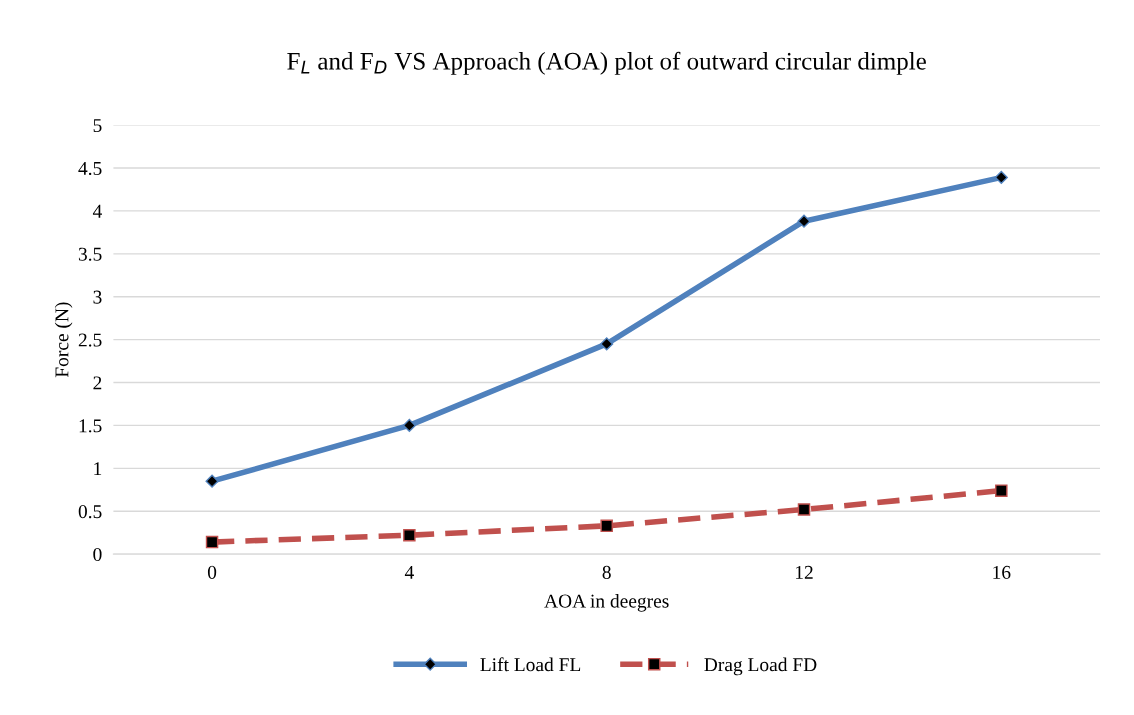  What do you see at coordinates (97, 126) in the screenshot?
I see `y-tick-label: 5` at bounding box center [97, 126].